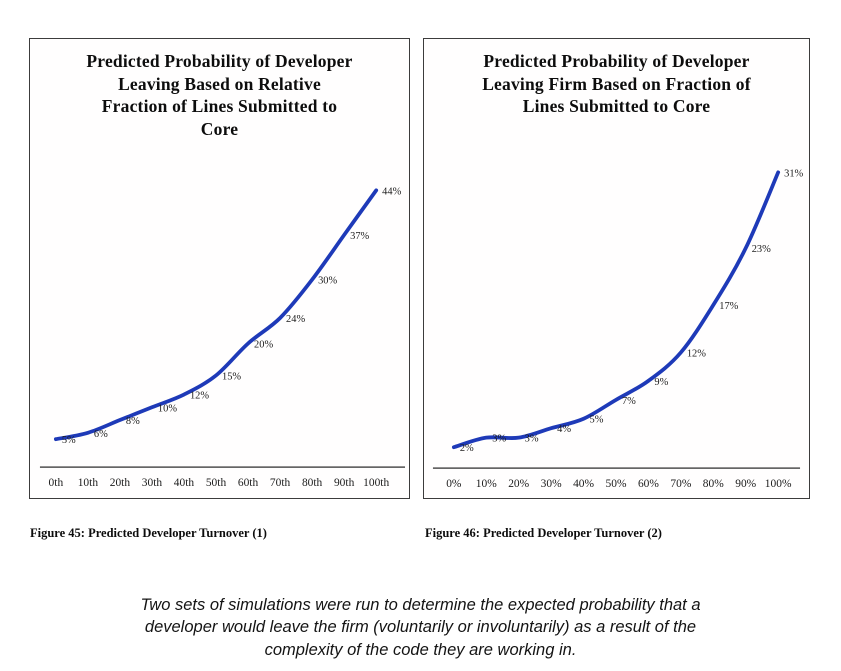 This screenshot has height=671, width=841. What do you see at coordinates (327, 281) in the screenshot?
I see `data-point-label: 30%` at bounding box center [327, 281].